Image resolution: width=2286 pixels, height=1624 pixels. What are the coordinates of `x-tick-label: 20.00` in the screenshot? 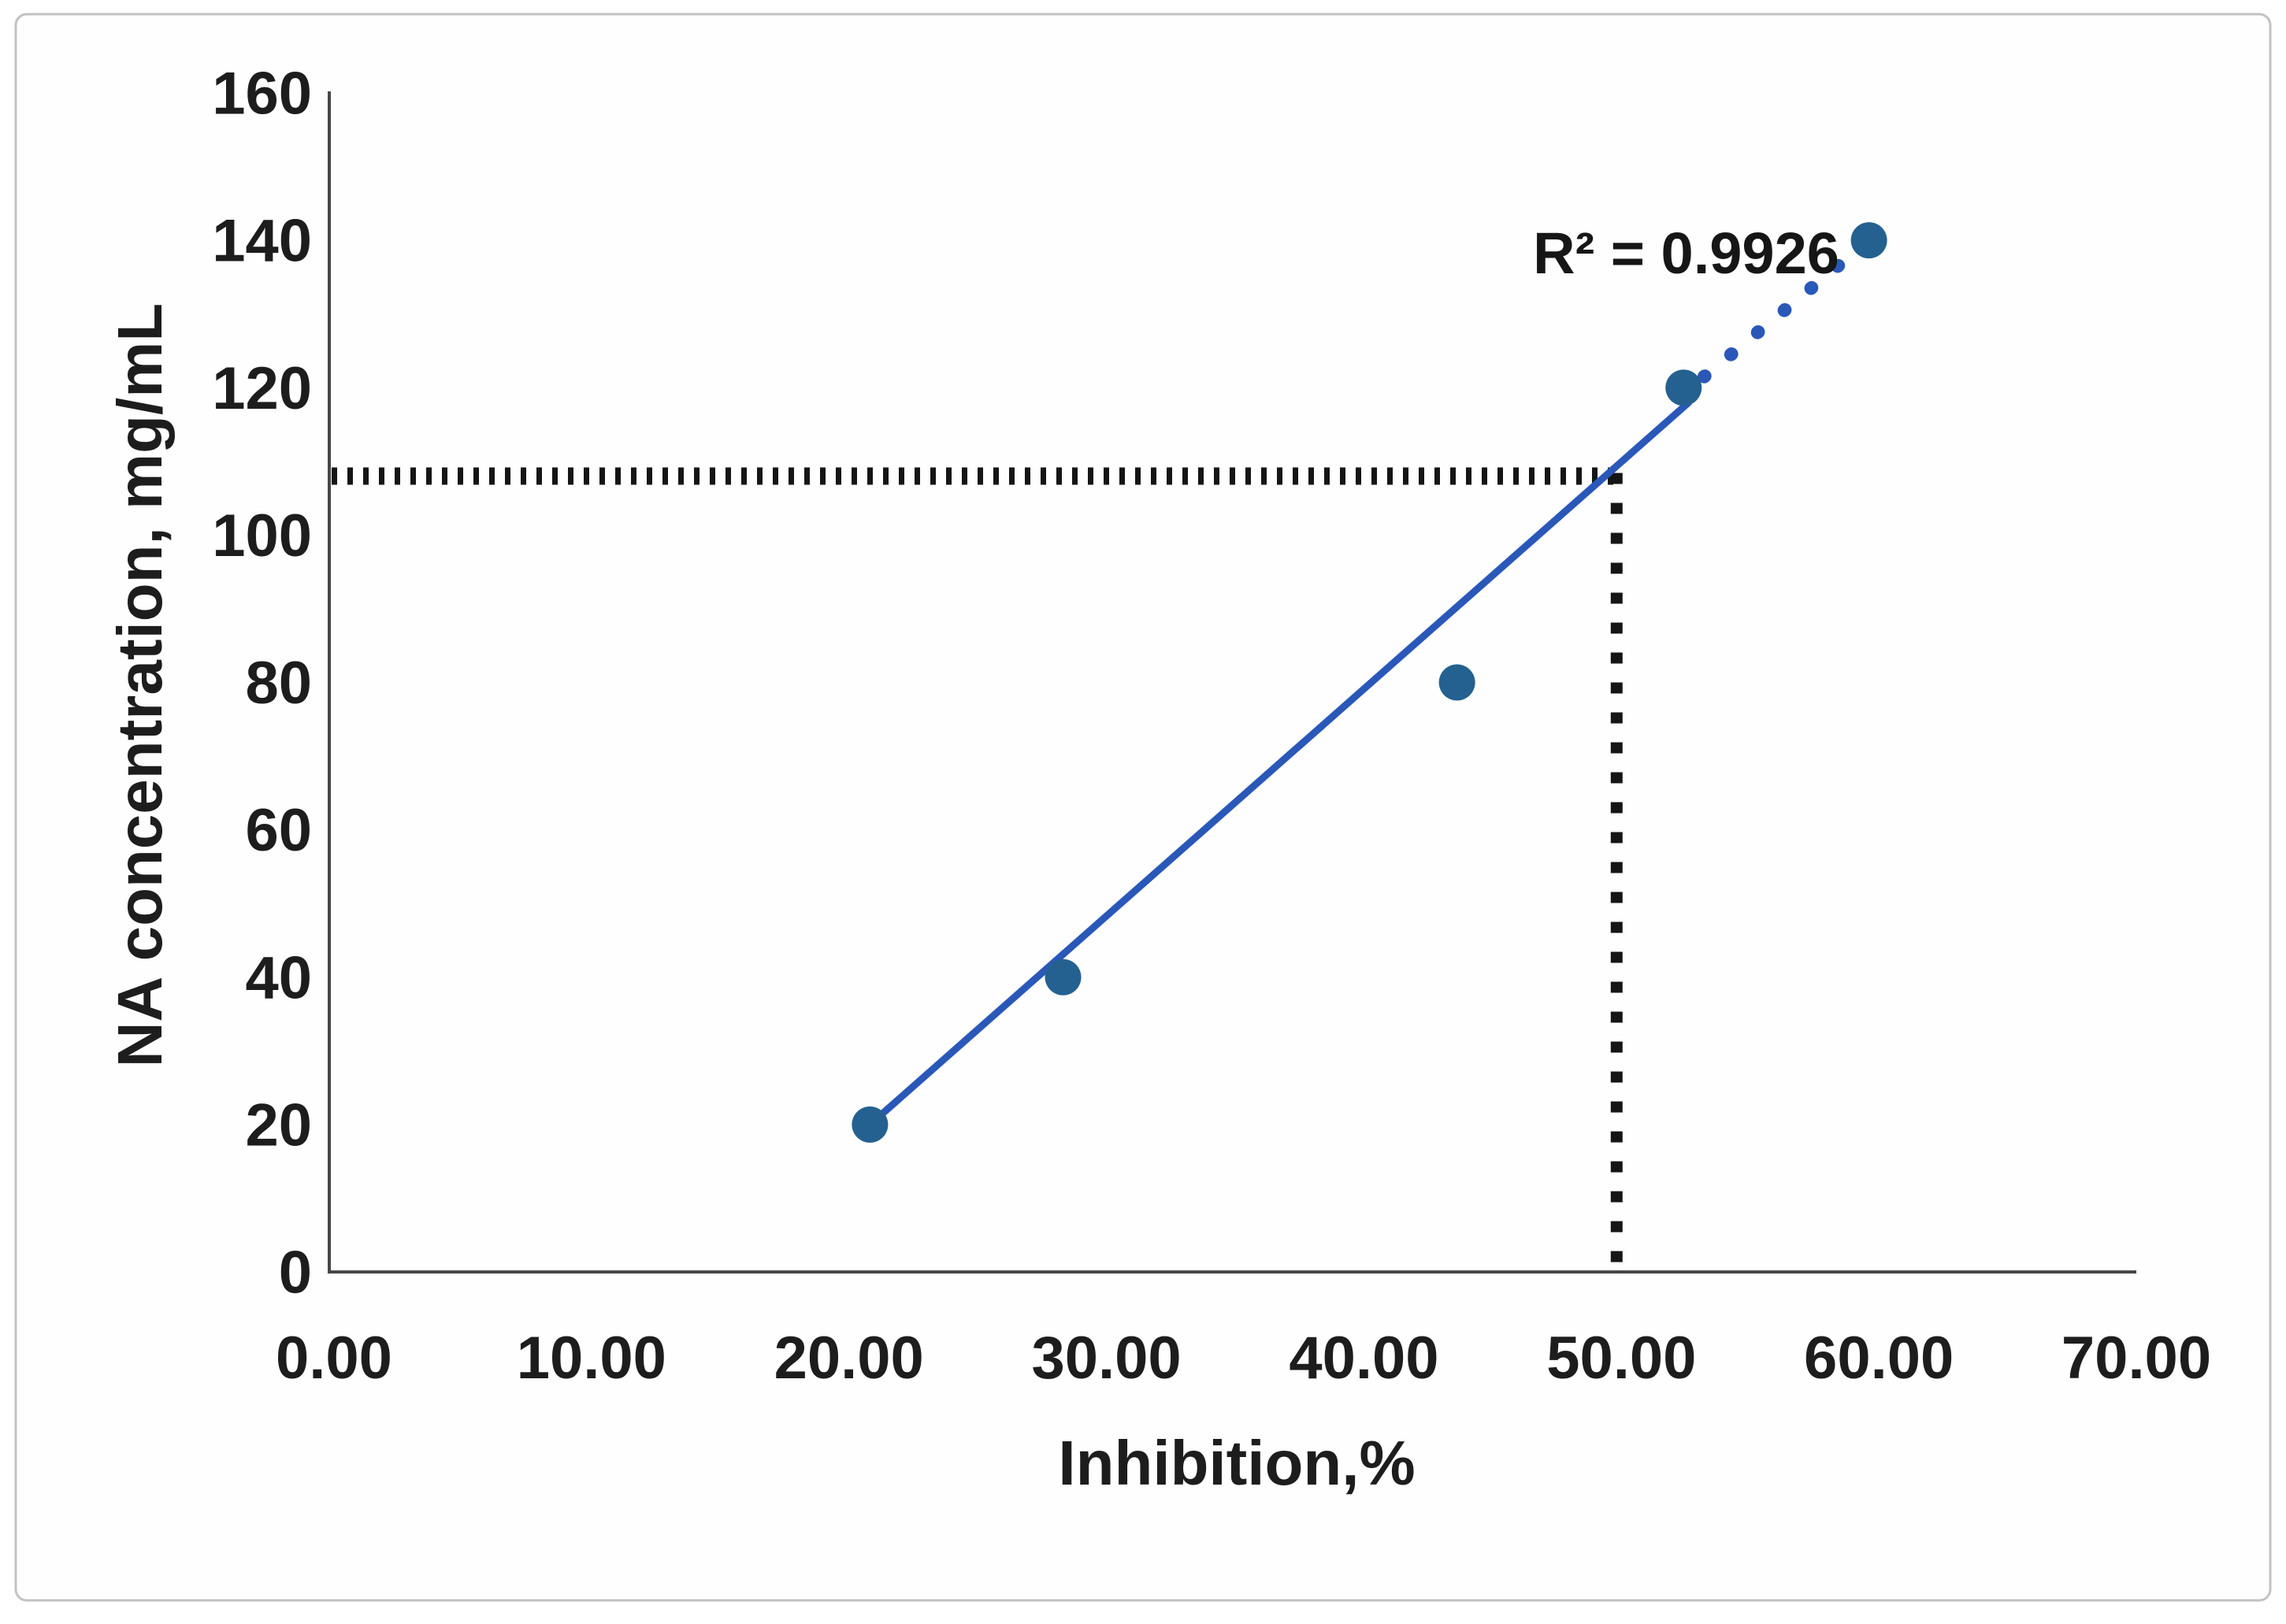 It's located at (849, 1358).